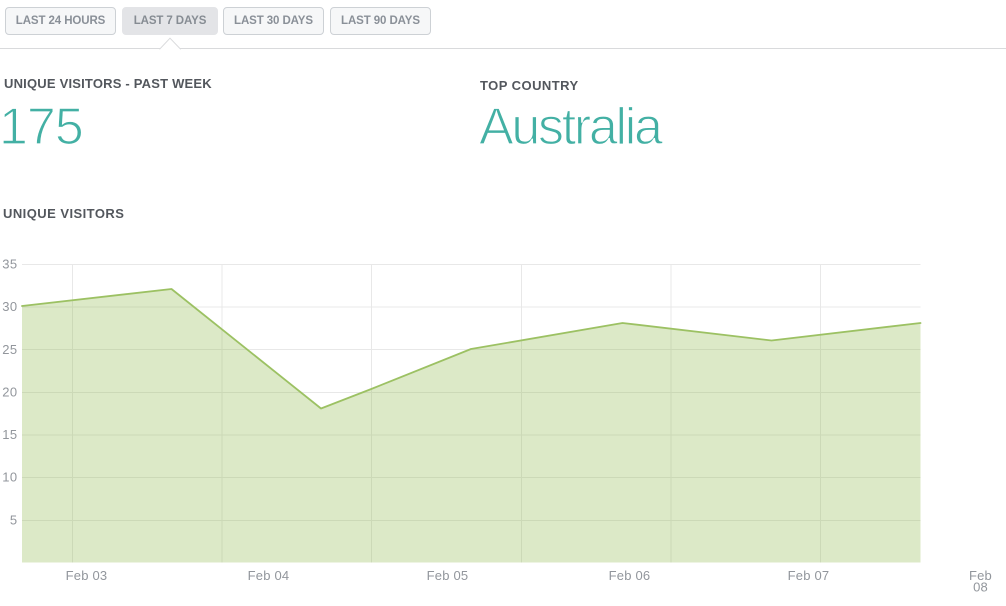 The height and width of the screenshot is (606, 1006). Describe the element at coordinates (9, 477) in the screenshot. I see `svg-text: 10` at that location.